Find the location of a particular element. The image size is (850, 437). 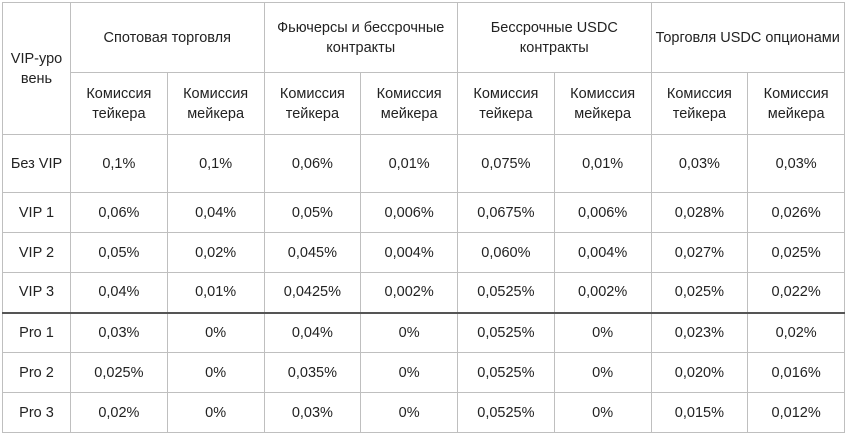

group-header-futures: Фьючерсы и бессрочные контракты is located at coordinates (361, 37).